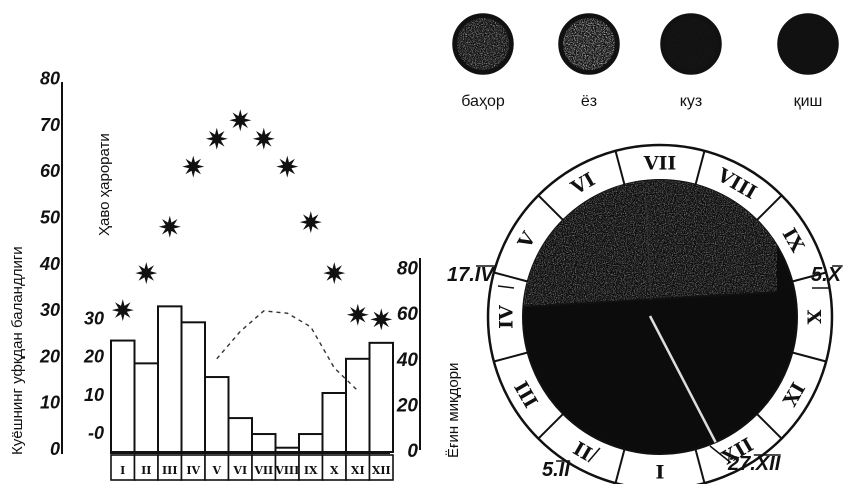 This screenshot has height=484, width=846. I want to click on month-label: XII, so click(381, 470).